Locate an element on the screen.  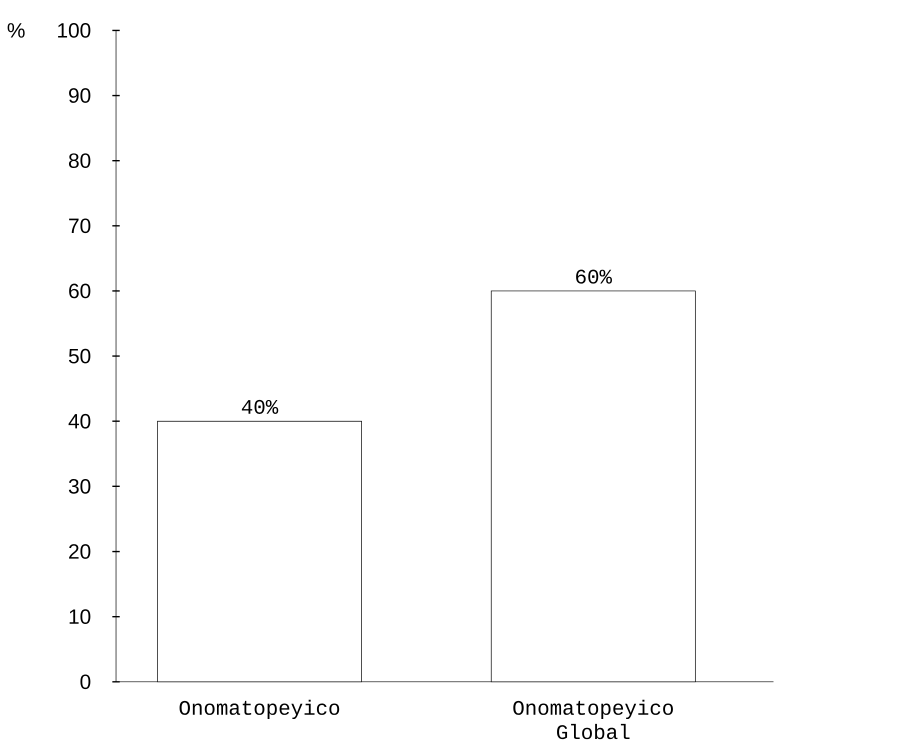
y-axis-title: % is located at coordinates (16, 30).